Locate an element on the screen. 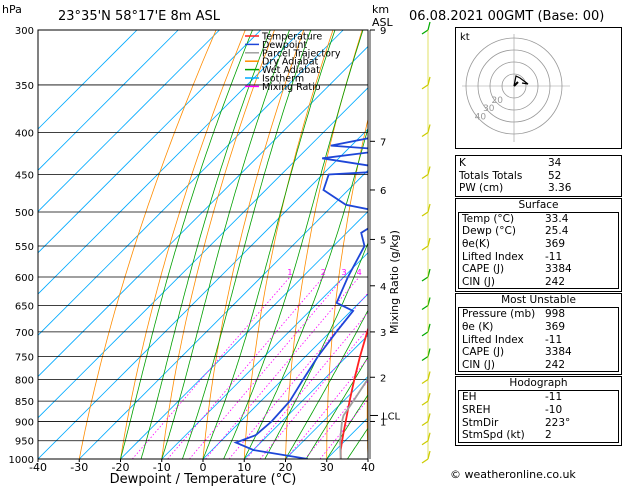 The image size is (629, 486). most-unstable-row-value: 3384 is located at coordinates (558, 352).